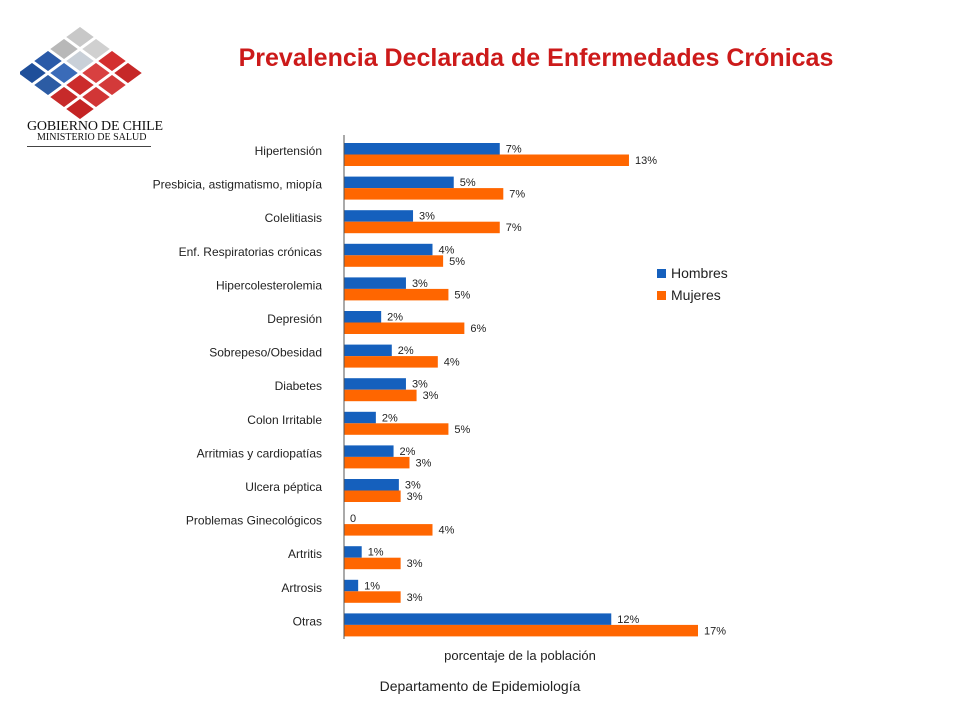  Describe the element at coordinates (89, 146) in the screenshot. I see `logo-divider` at that location.